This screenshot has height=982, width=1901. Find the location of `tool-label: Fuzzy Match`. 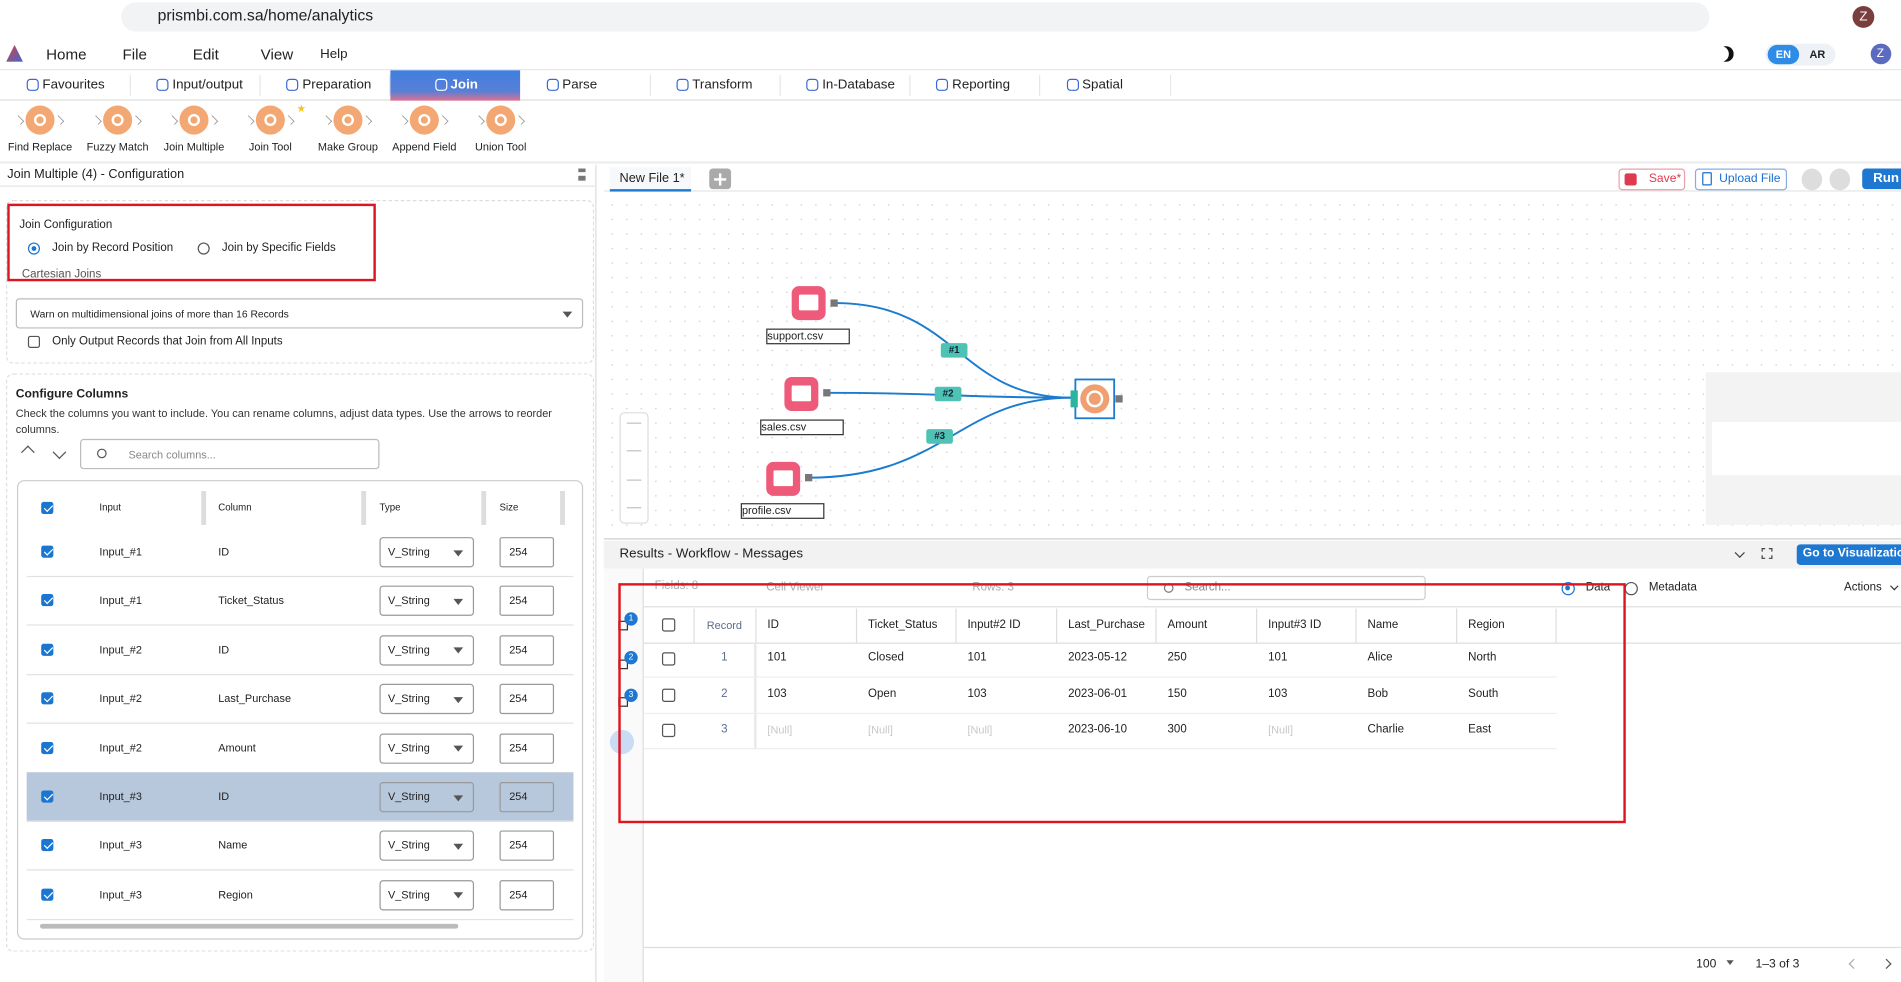

tool-label: Fuzzy Match is located at coordinates (117, 146).